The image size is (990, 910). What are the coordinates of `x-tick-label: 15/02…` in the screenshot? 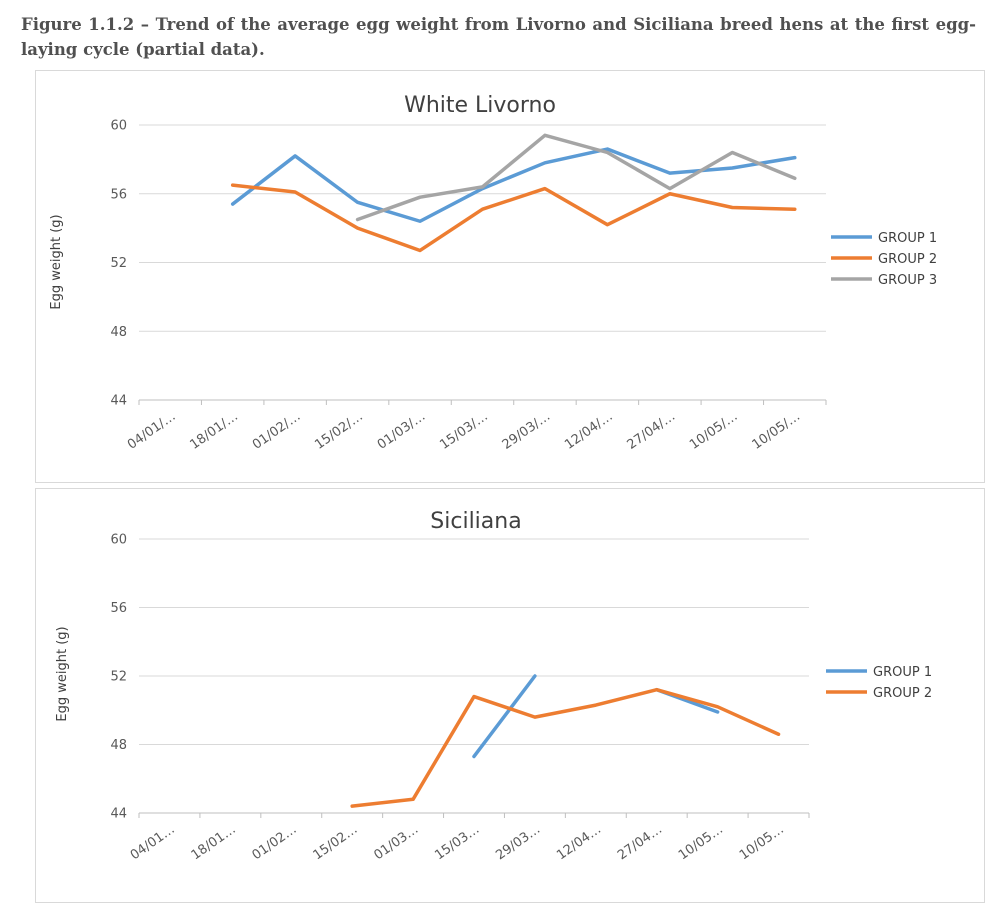 It's located at (336, 842).